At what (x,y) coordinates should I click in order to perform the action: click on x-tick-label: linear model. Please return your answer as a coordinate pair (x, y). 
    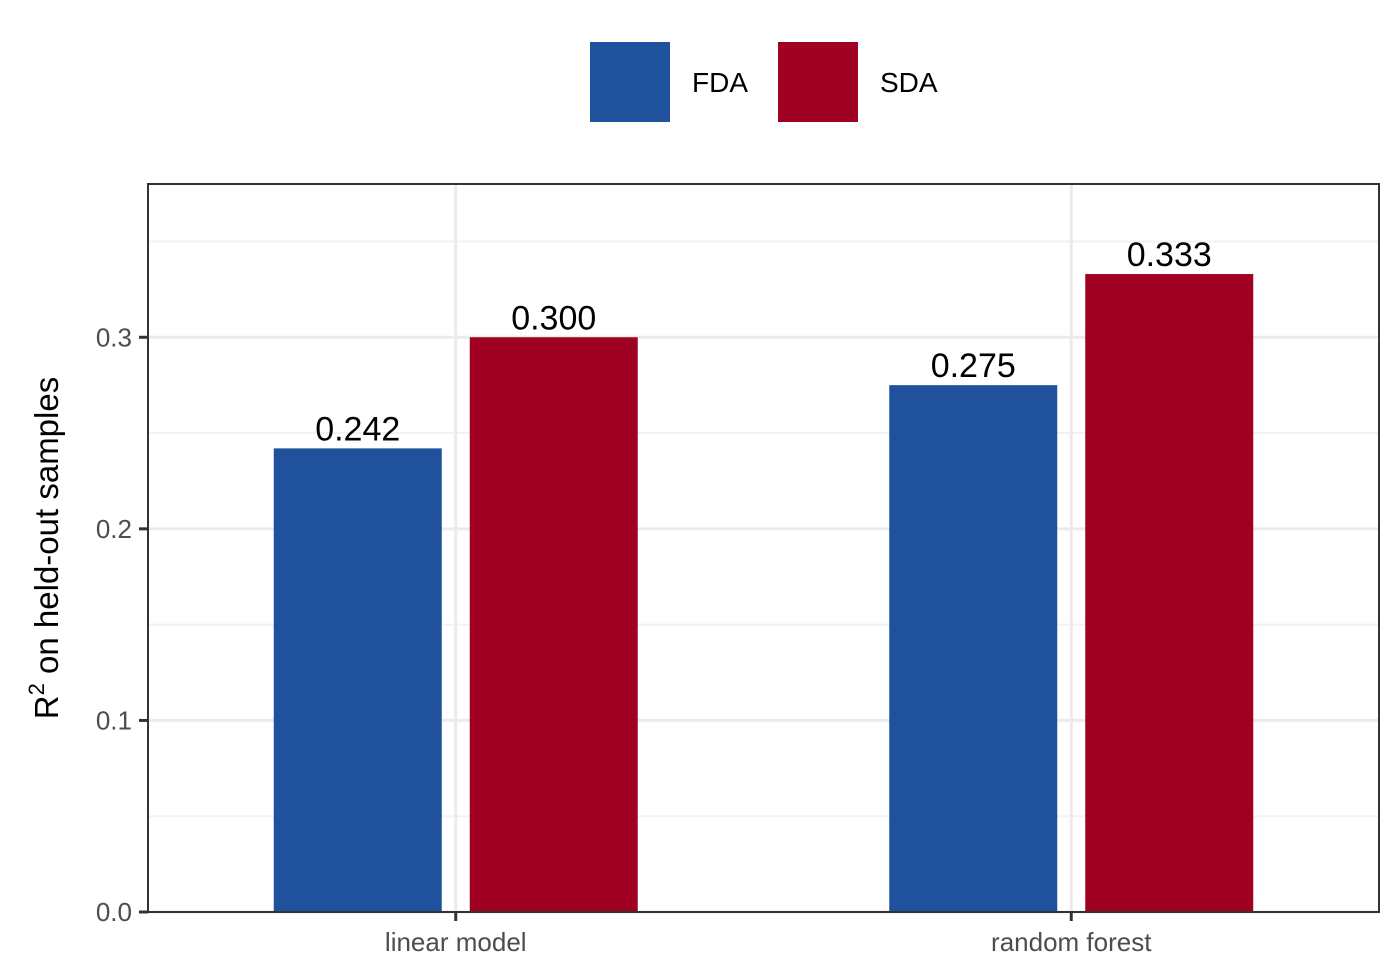
    Looking at the image, I should click on (456, 942).